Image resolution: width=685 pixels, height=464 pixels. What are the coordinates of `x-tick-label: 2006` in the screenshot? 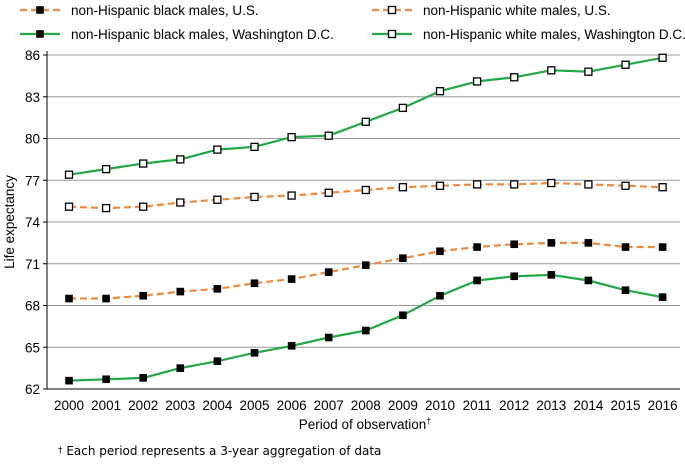 It's located at (292, 405).